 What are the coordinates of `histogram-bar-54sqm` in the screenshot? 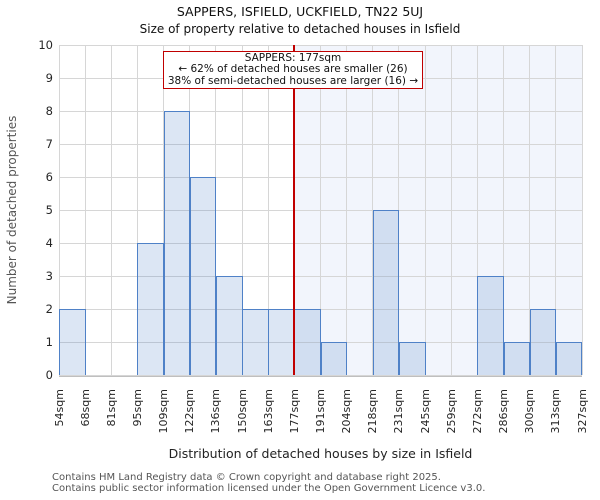 It's located at (72, 342).